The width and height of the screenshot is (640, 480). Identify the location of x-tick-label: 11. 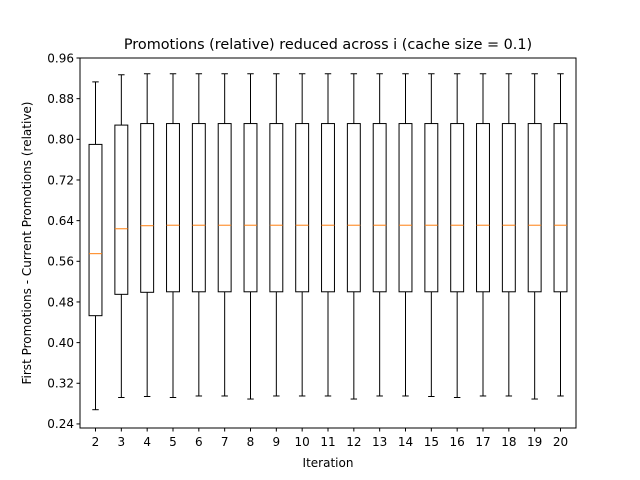
(327, 442).